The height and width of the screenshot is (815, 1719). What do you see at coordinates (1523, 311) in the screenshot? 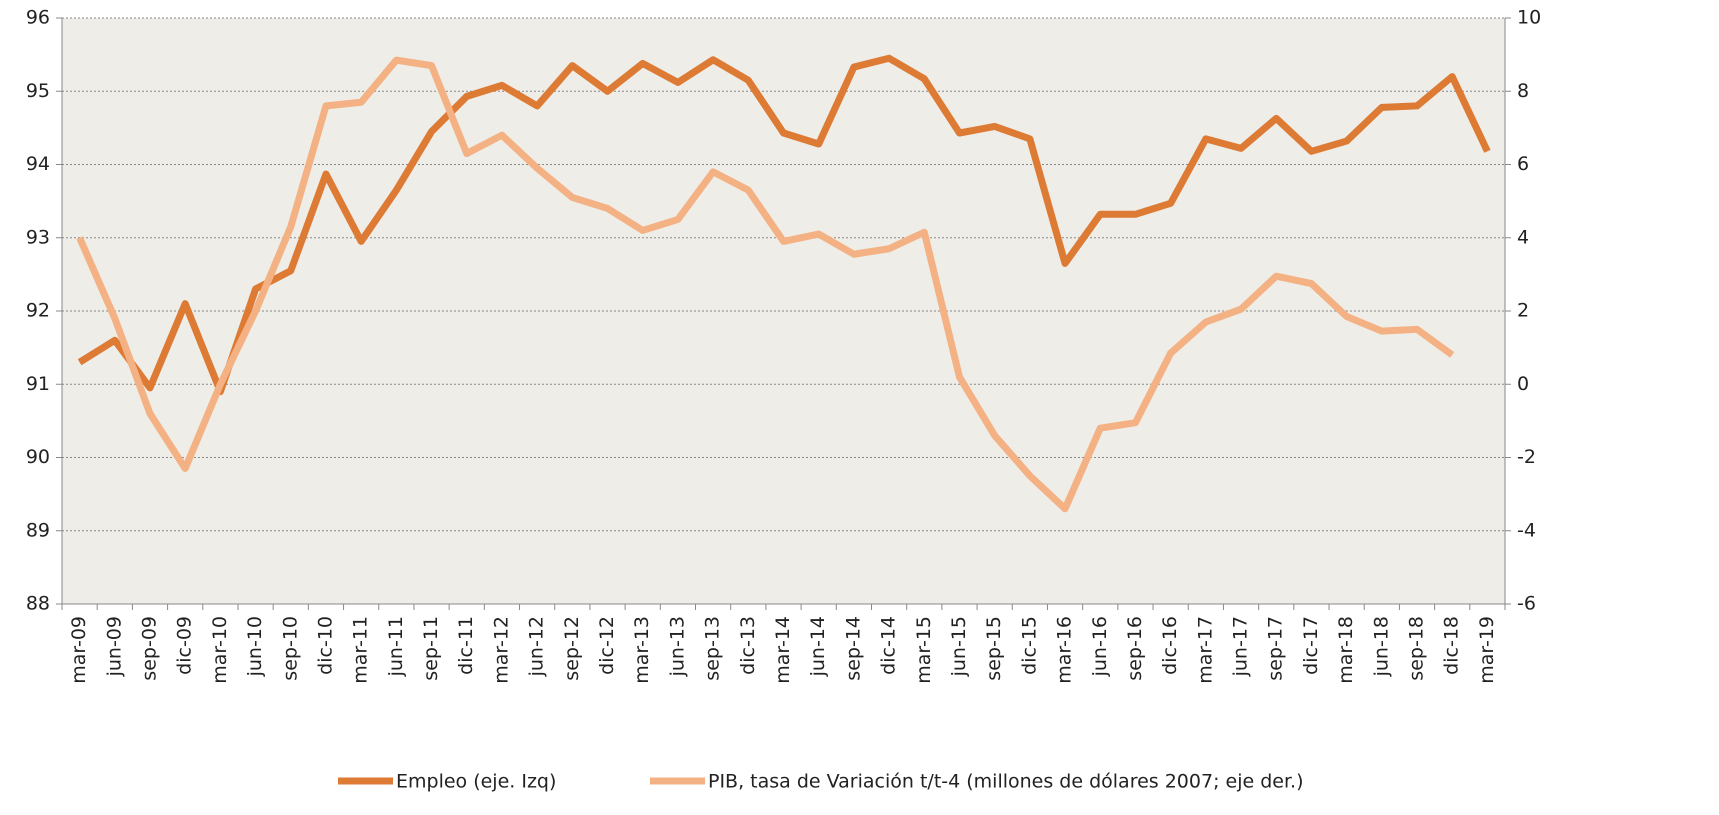
I see `y2-tick-label: 2` at bounding box center [1523, 311].